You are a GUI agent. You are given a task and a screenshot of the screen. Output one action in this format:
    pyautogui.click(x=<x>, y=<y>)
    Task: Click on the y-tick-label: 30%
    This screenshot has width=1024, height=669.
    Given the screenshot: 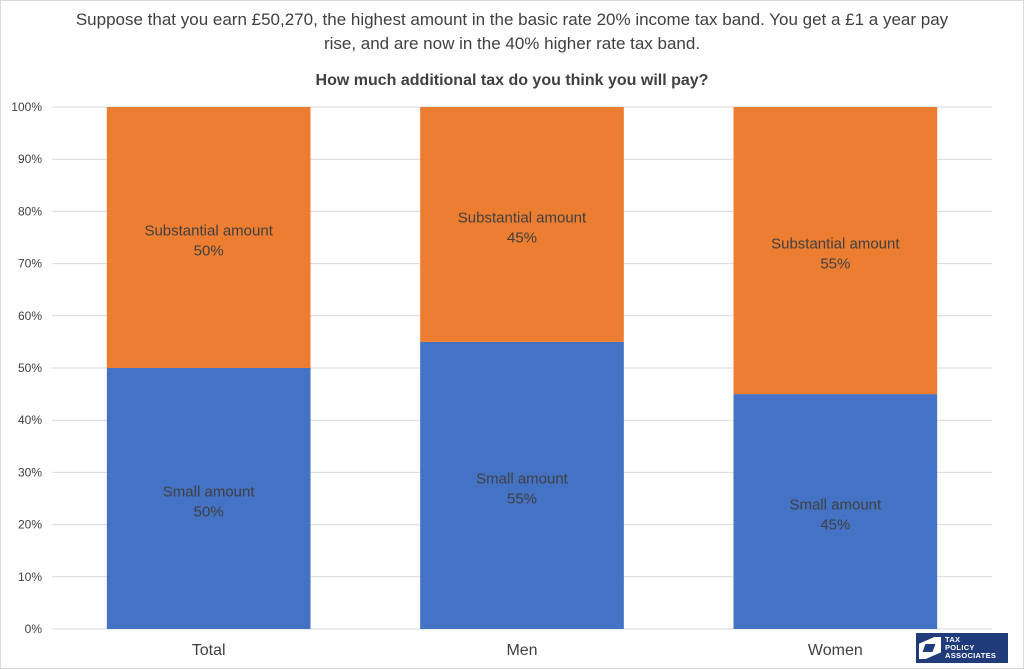 What is the action you would take?
    pyautogui.click(x=30, y=472)
    